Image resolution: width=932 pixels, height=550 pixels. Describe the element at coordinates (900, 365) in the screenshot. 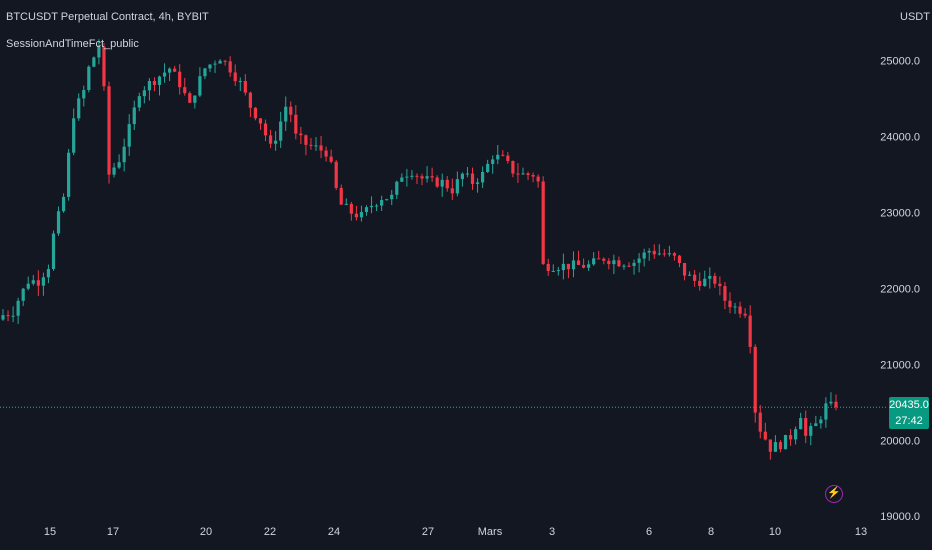

I see `y-tick-label: 21000.0` at that location.